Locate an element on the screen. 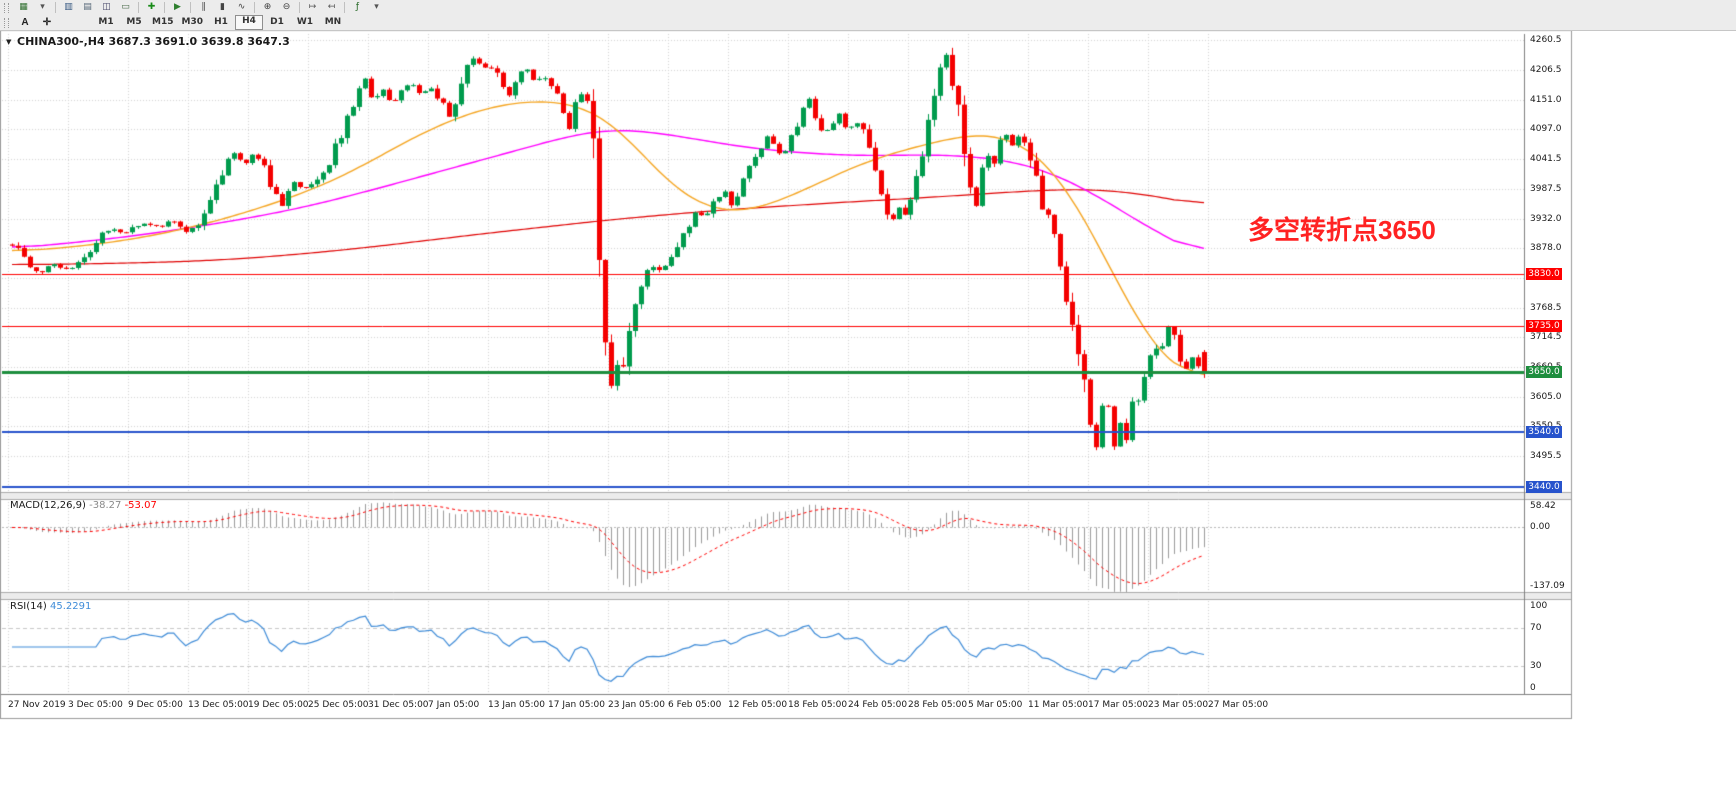  toolbar-row-icons: ▦ ▾ ▥ ▤ ◫ ▭ ✚ ▶ ∥ ▮ ∿ ⊕ ⊖ ↦ ↤ ƒ ▾ is located at coordinates (868, 7).